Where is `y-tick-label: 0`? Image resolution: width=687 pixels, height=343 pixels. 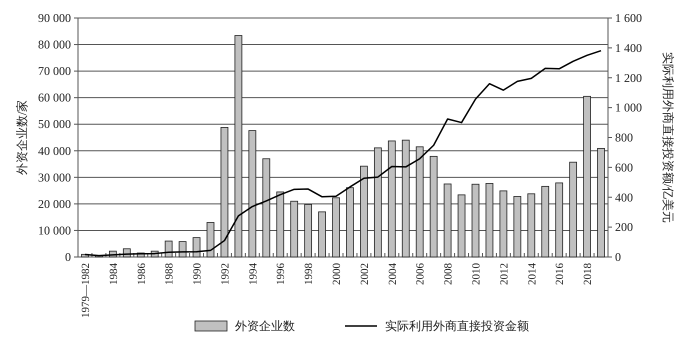 y-tick-label: 0 is located at coordinates (68, 257).